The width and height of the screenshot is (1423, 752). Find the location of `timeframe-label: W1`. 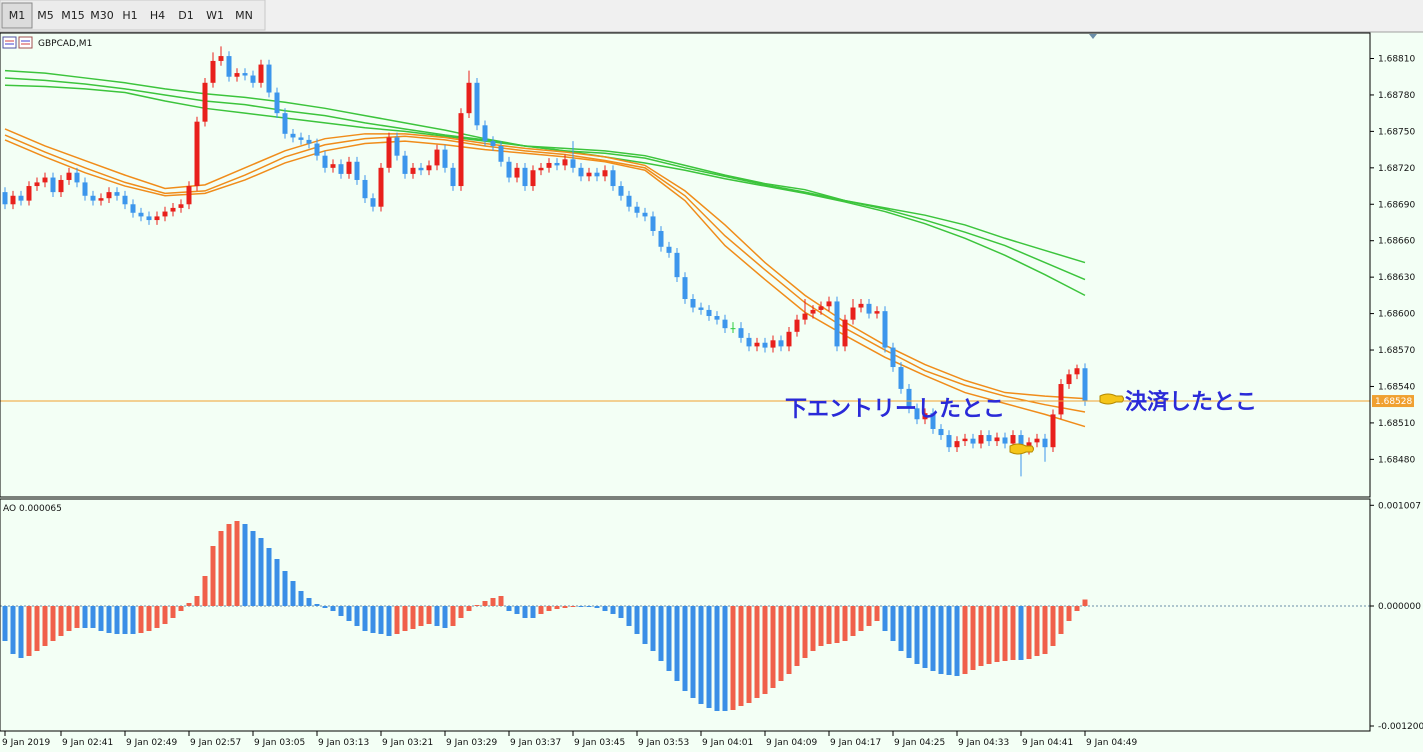

timeframe-label: W1 is located at coordinates (215, 15).